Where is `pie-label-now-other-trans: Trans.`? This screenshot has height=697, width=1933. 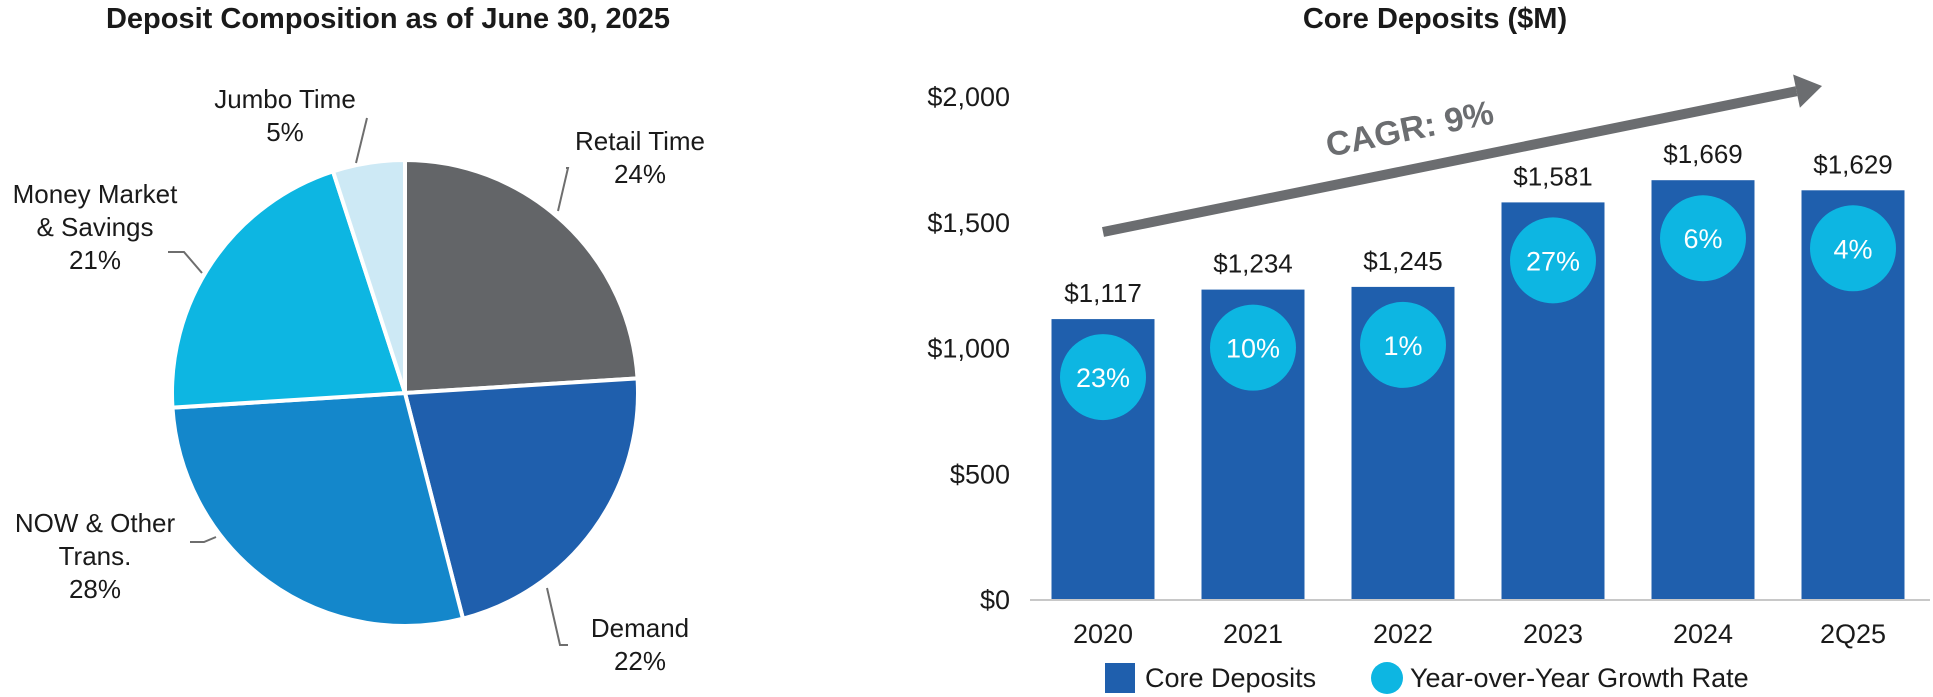
pie-label-now-other-trans: Trans. is located at coordinates (95, 556).